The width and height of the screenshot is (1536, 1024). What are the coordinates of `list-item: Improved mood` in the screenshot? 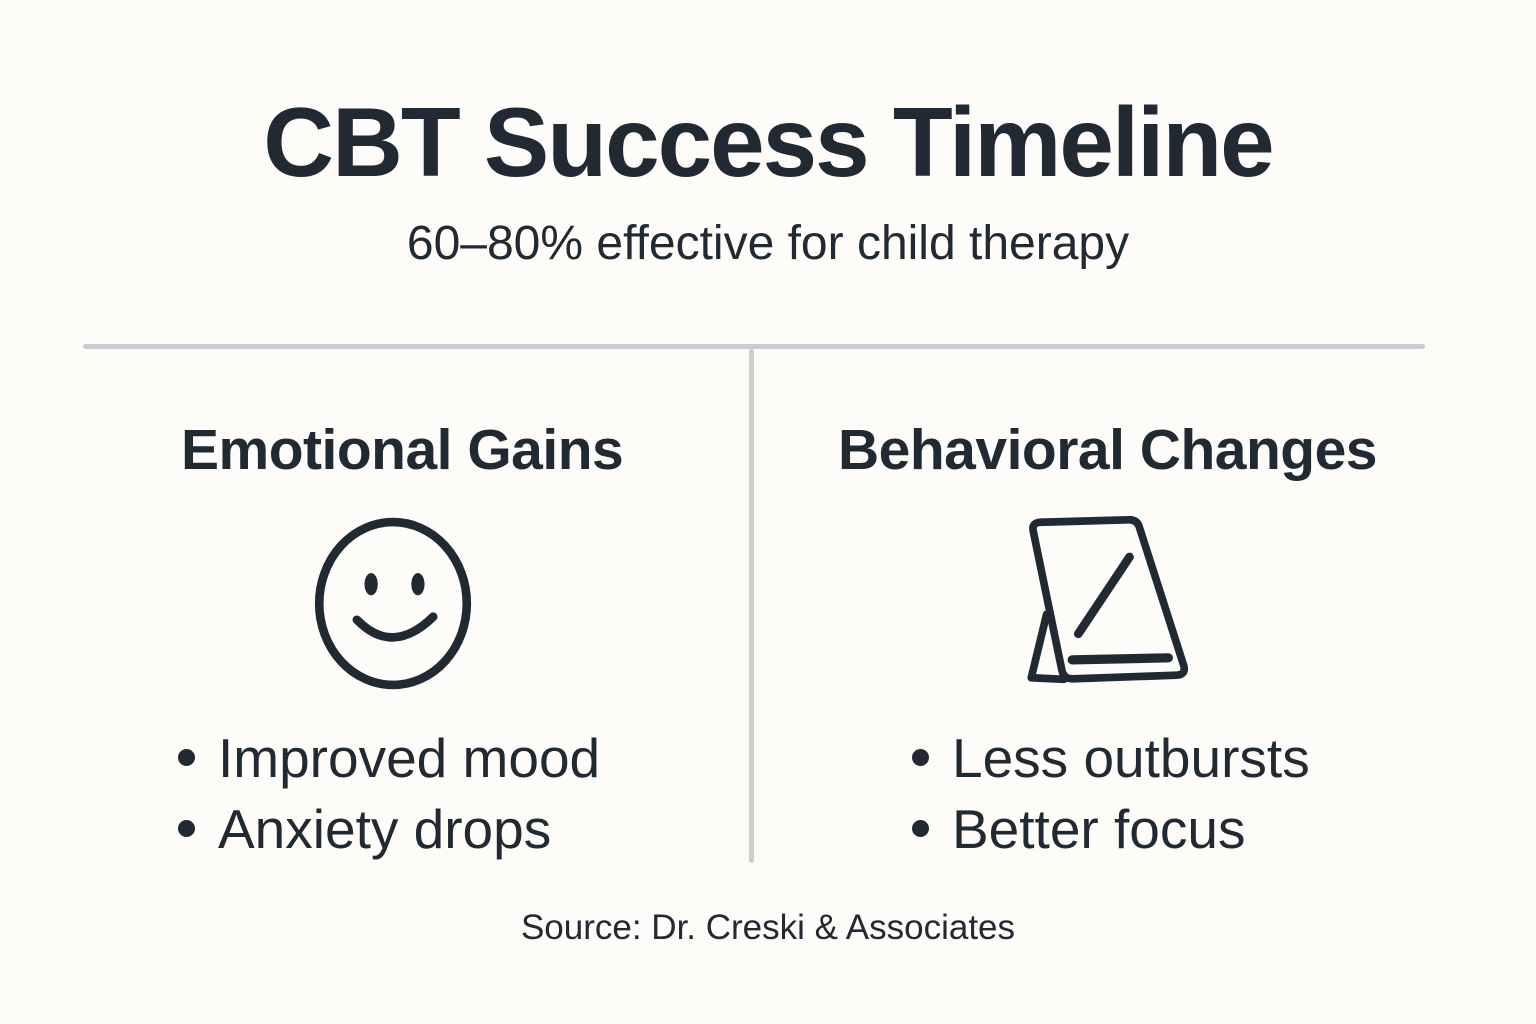 It's located at (389, 757).